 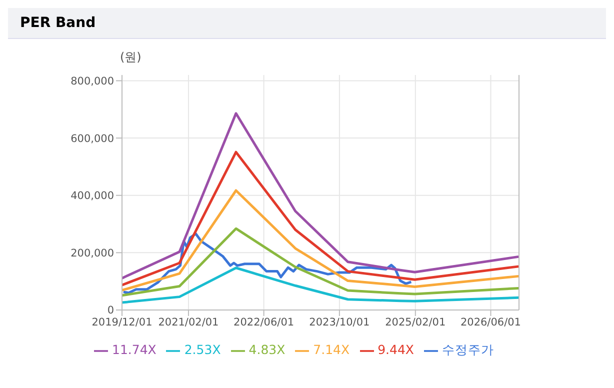 What do you see at coordinates (92, 253) in the screenshot?
I see `y-tick-label: 200,000` at bounding box center [92, 253].